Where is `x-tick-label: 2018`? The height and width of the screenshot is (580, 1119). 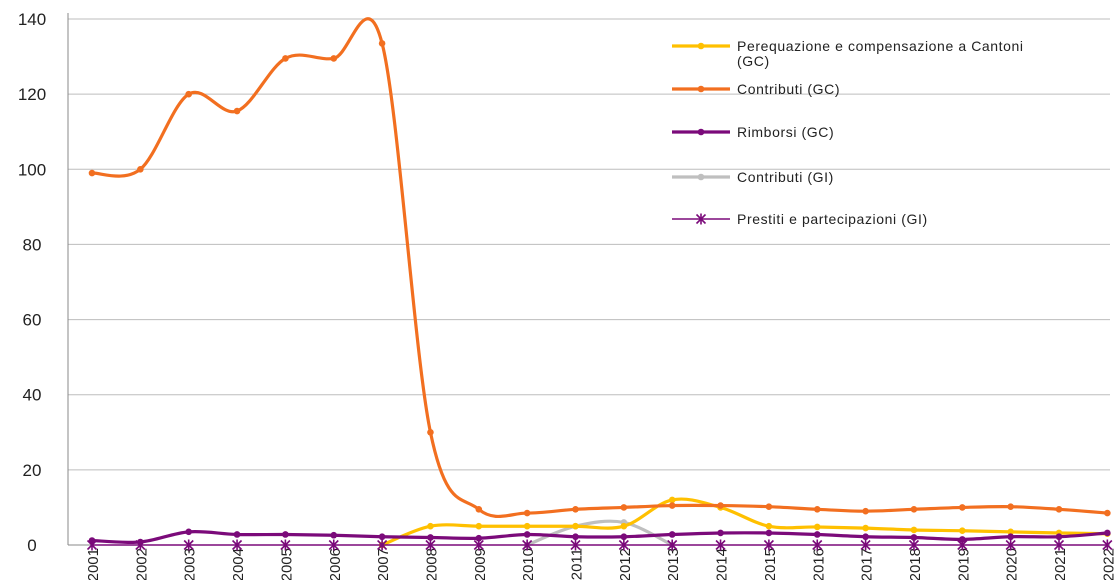 x-tick-label: 2018 is located at coordinates (915, 564).